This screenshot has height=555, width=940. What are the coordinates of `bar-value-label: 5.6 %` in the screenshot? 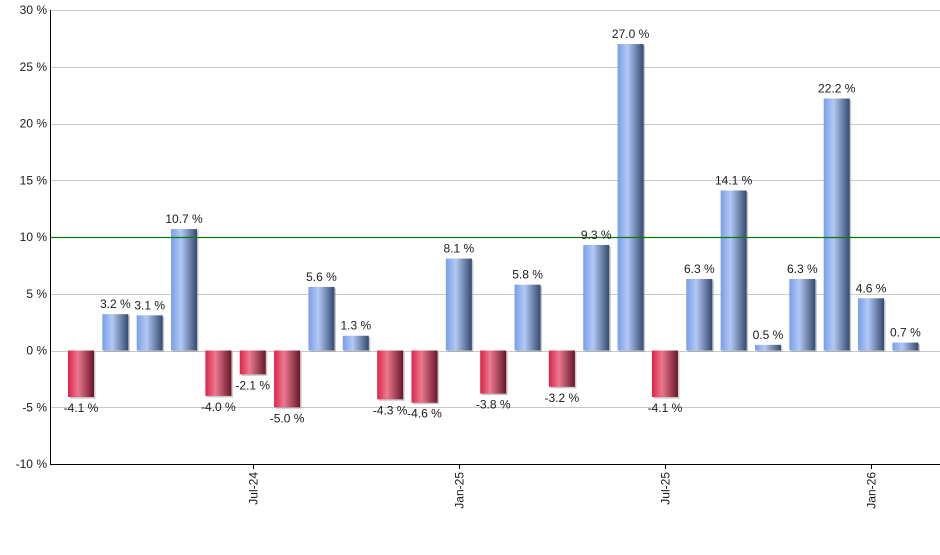 It's located at (321, 277).